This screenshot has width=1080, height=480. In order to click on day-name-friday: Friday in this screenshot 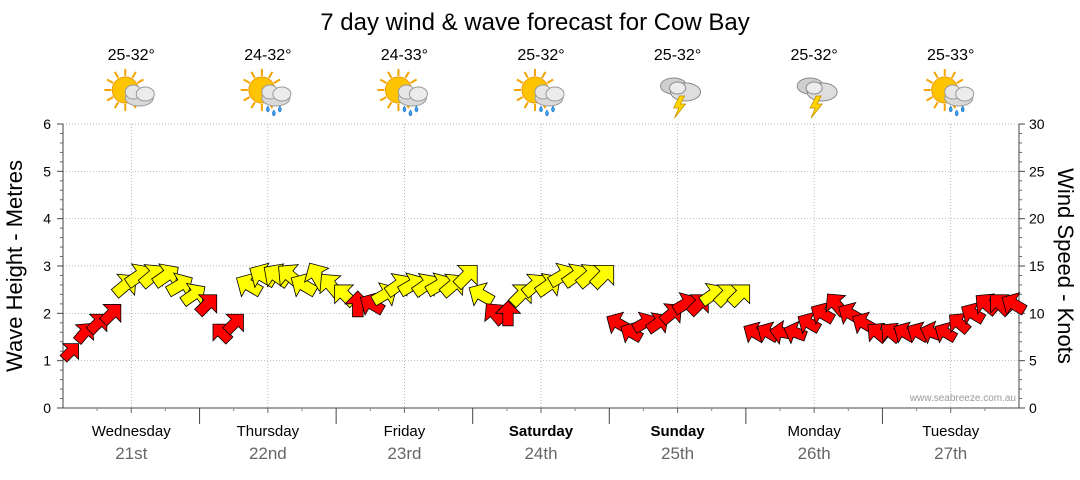, I will do `click(405, 431)`.